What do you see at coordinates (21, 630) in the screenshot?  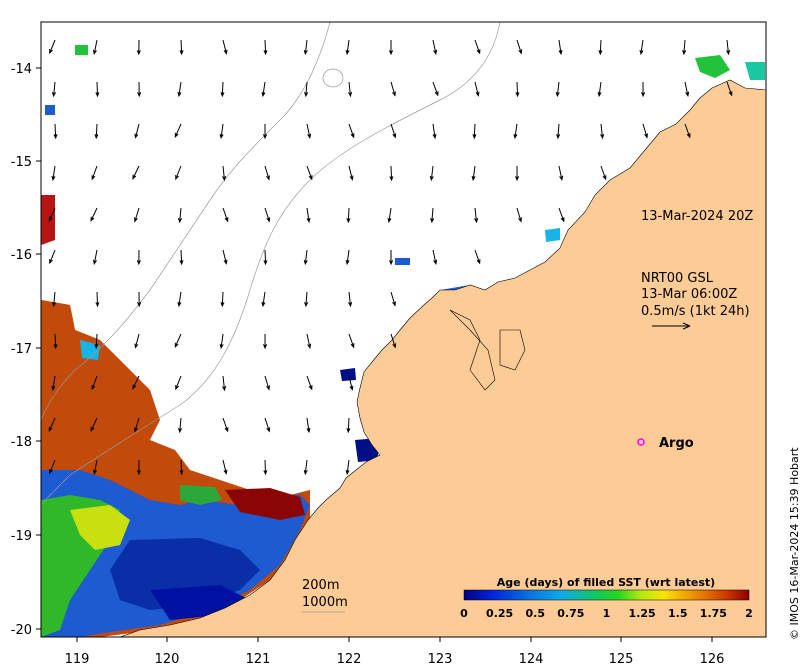 I see `lat-tick-label: -20` at bounding box center [21, 630].